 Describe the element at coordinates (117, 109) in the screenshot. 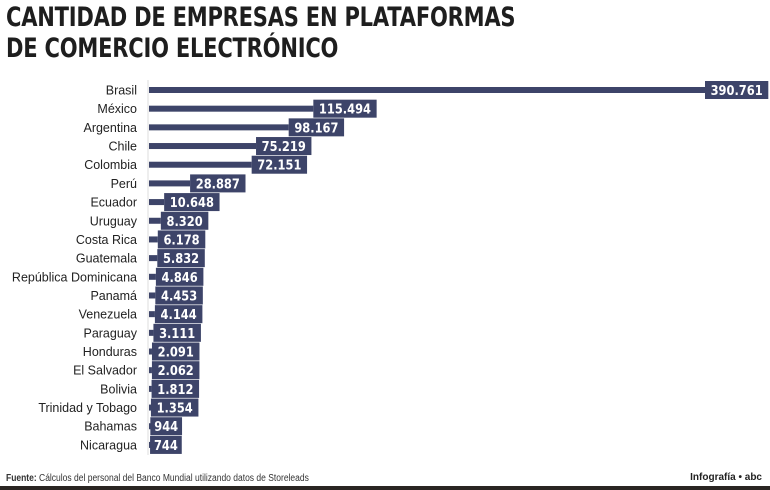

I see `category-label: México` at that location.